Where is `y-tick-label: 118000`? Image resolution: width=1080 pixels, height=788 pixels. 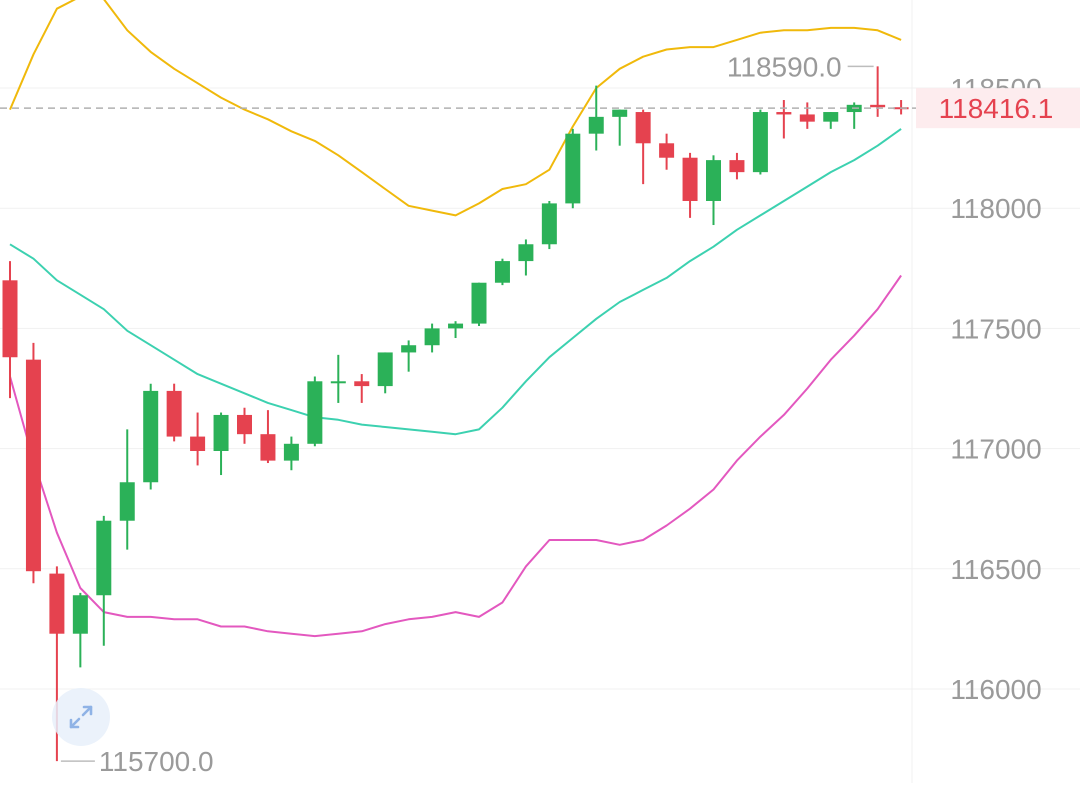 y-tick-label: 118000 is located at coordinates (995, 208).